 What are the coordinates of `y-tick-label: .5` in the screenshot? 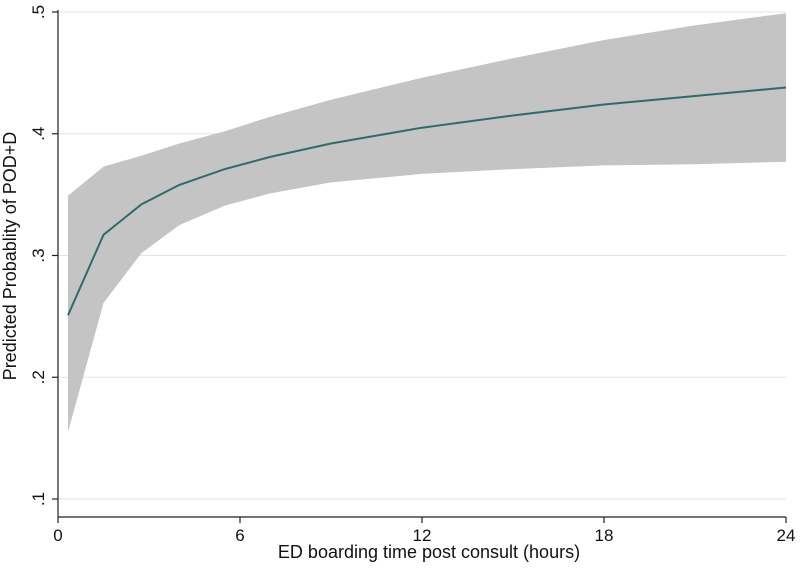 It's located at (38, 12).